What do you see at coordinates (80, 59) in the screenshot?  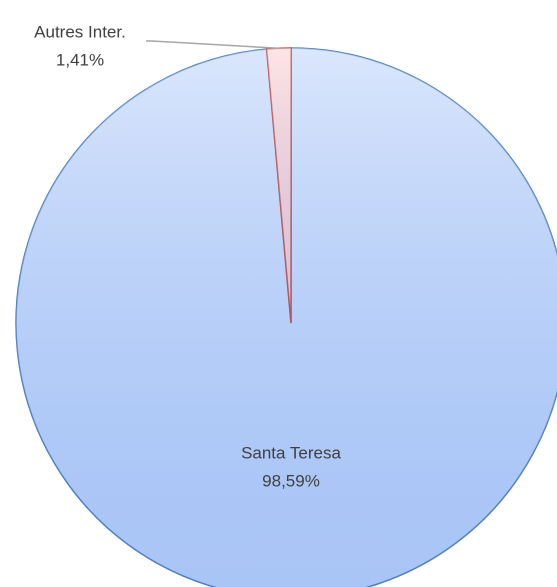 I see `slice-value-label: 1,41%` at bounding box center [80, 59].